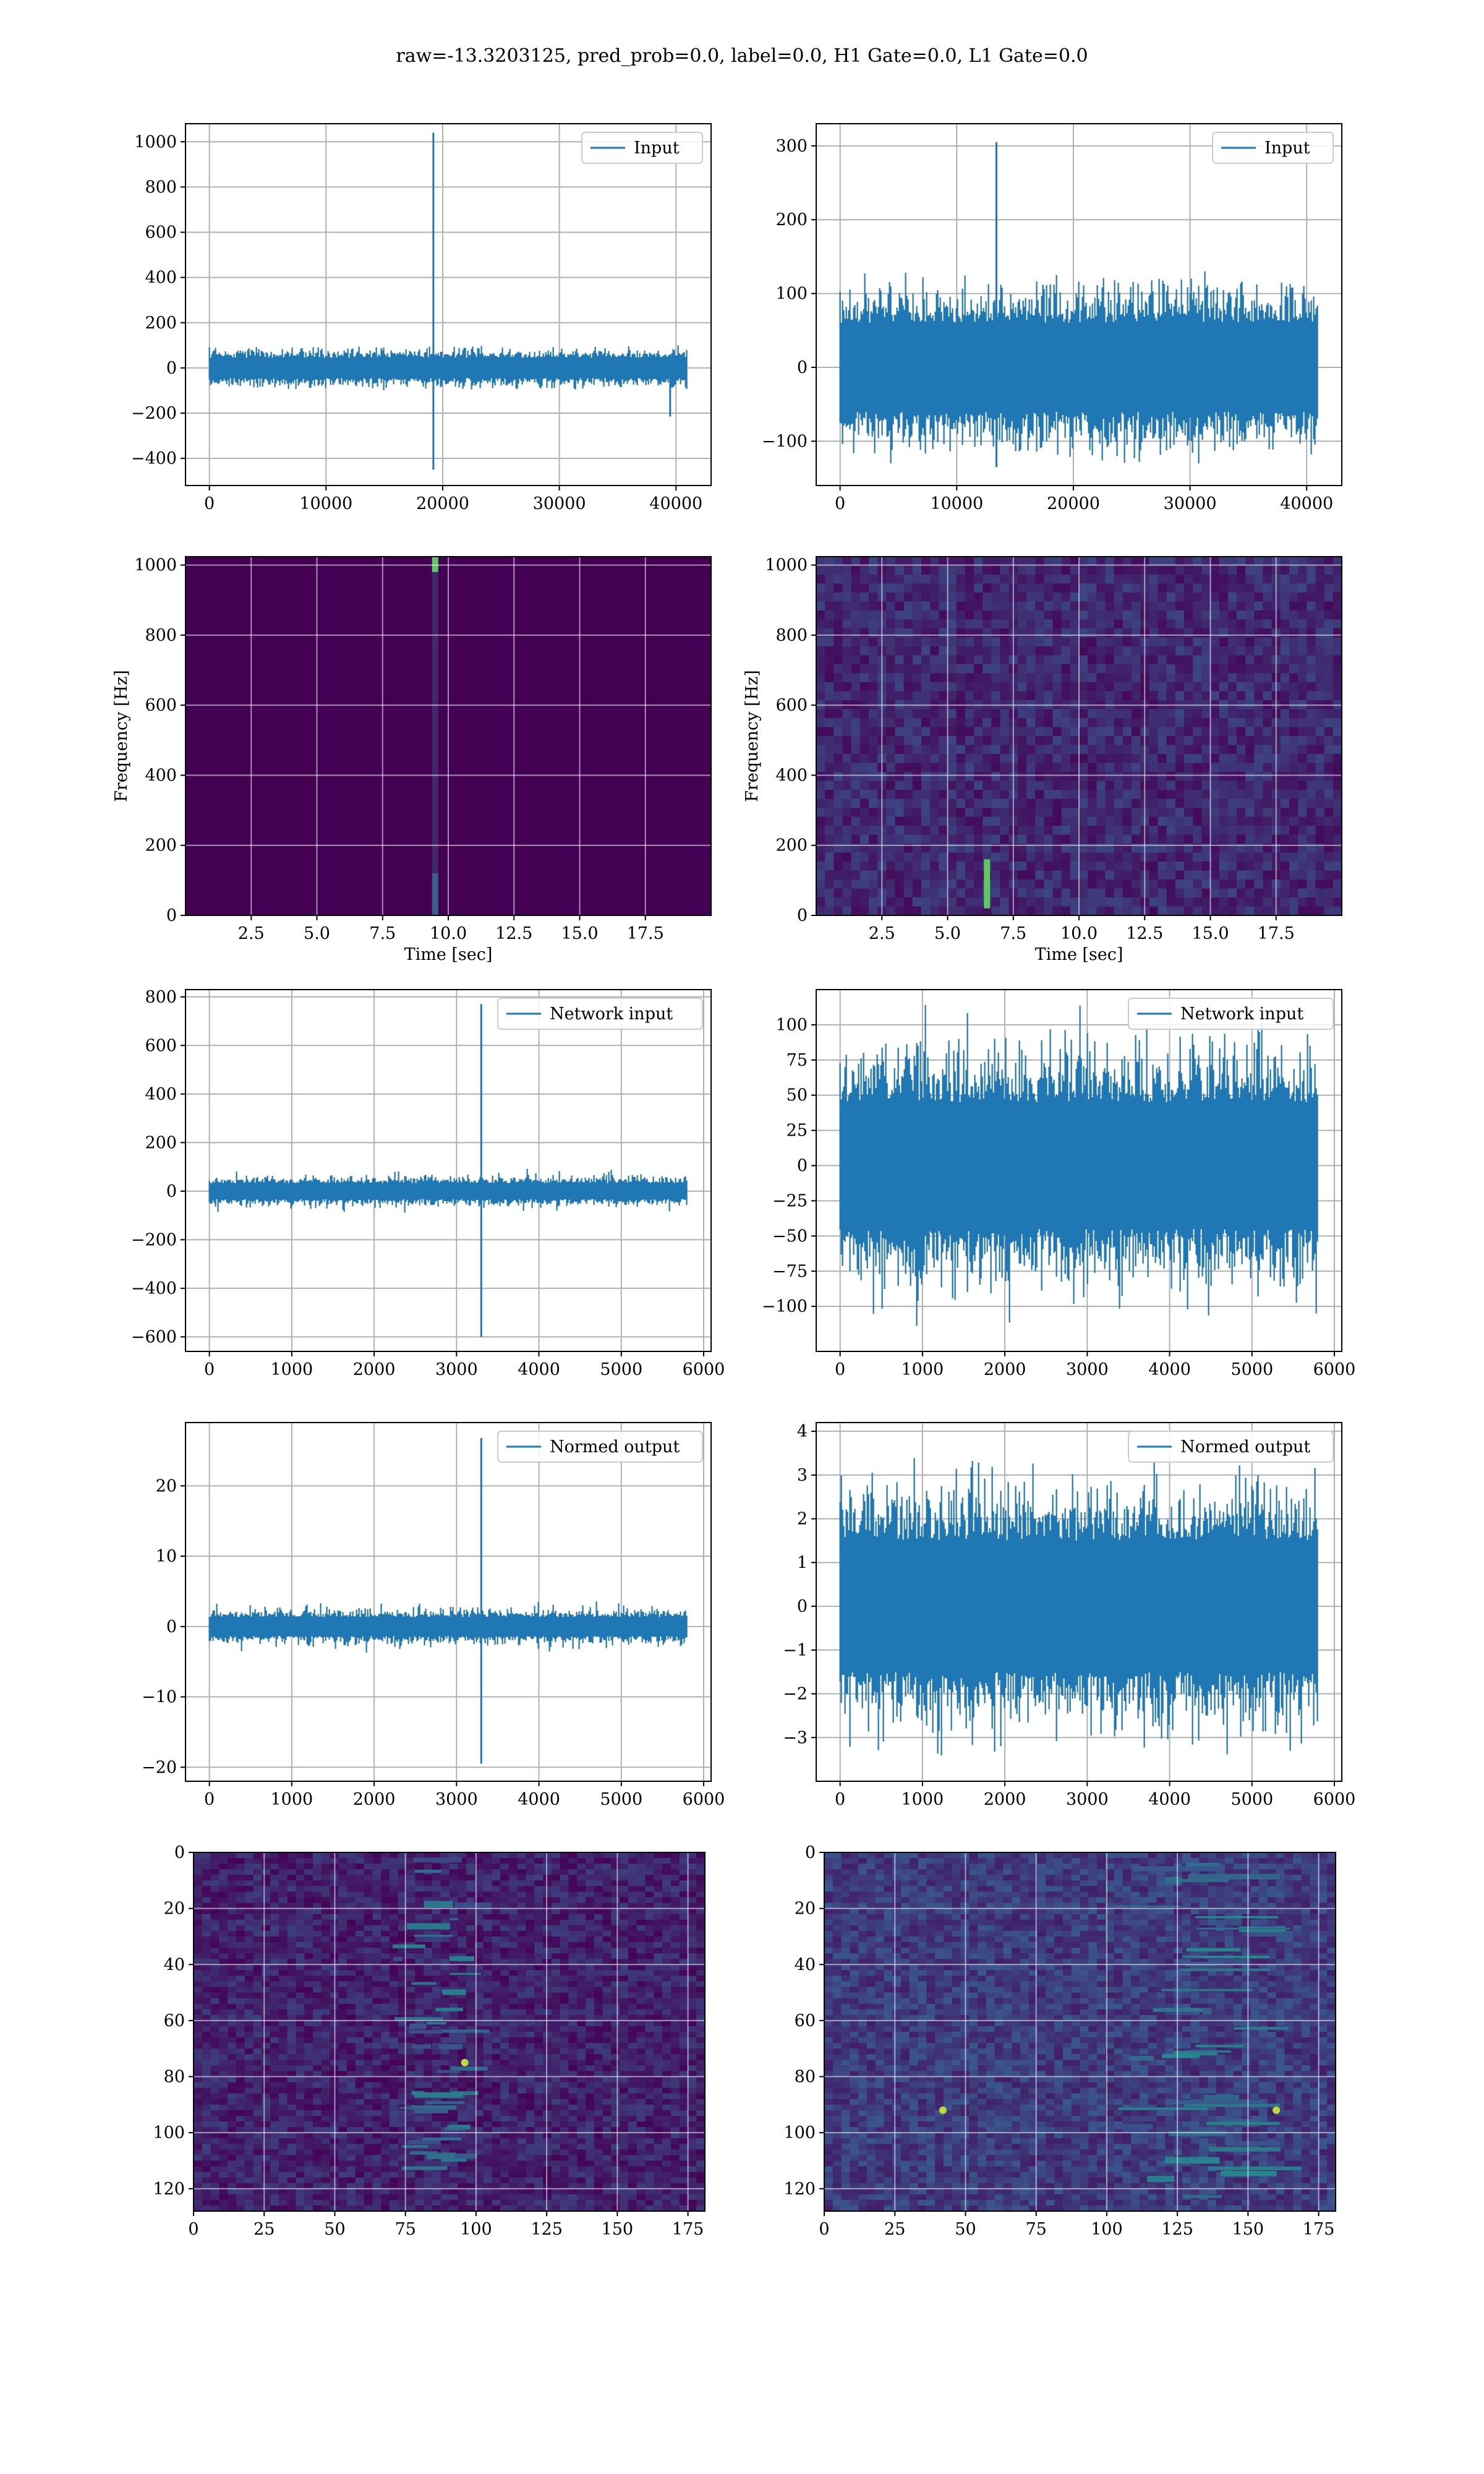 The height and width of the screenshot is (2474, 1484). Describe the element at coordinates (1231, 1447) in the screenshot. I see `legend-box` at that location.